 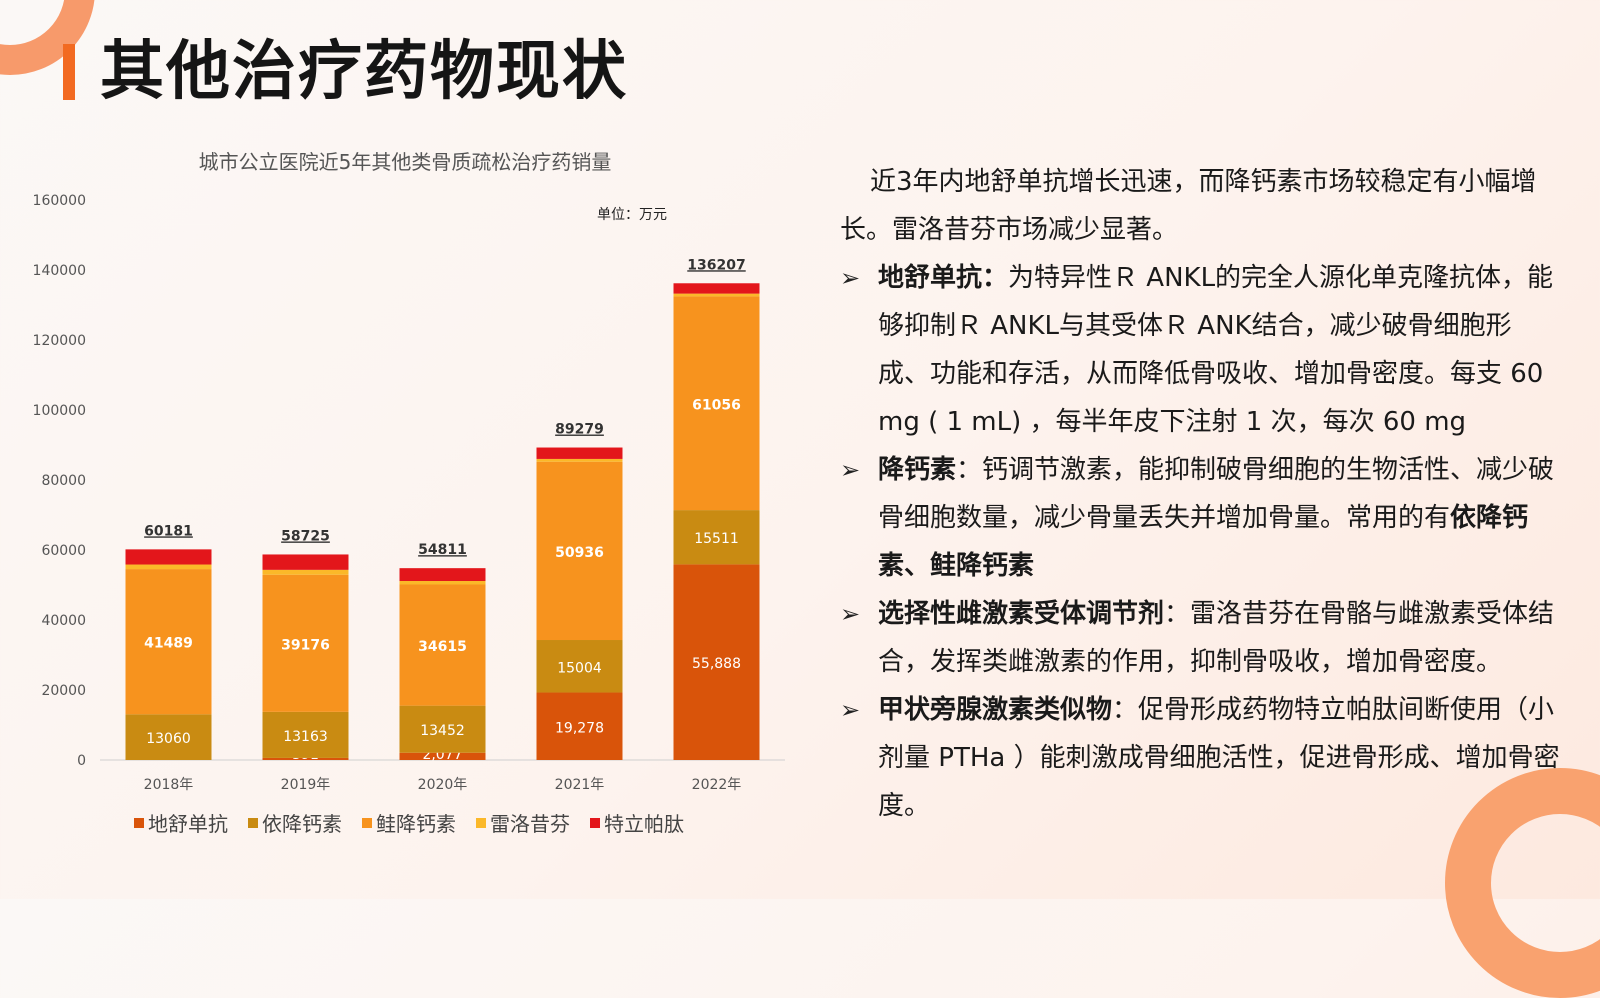 What do you see at coordinates (63, 481) in the screenshot?
I see `y-tick-label: 80000` at bounding box center [63, 481].